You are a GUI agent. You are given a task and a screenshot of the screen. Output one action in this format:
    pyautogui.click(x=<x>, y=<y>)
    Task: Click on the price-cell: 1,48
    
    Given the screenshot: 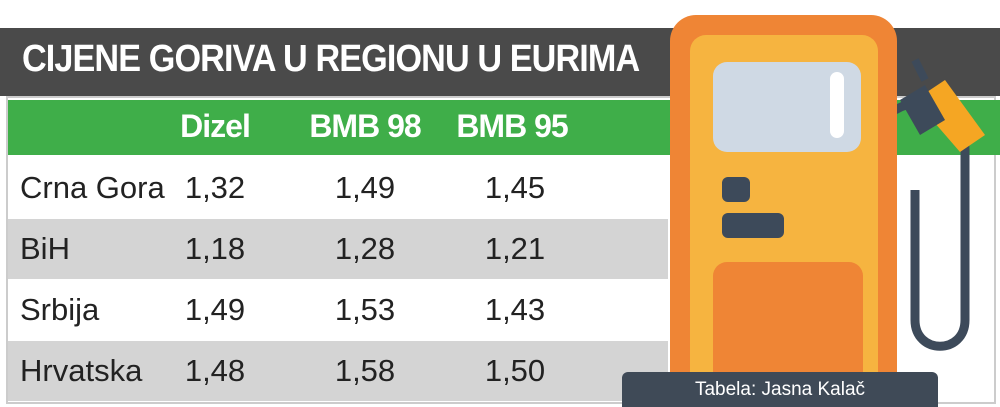 What is the action you would take?
    pyautogui.click(x=215, y=370)
    